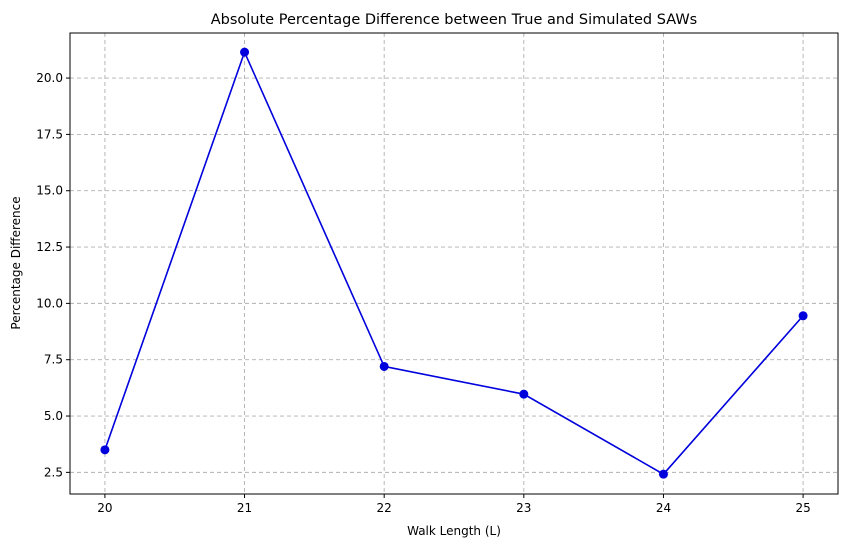  What do you see at coordinates (49, 247) in the screenshot?
I see `y-tick-label: 12.5` at bounding box center [49, 247].